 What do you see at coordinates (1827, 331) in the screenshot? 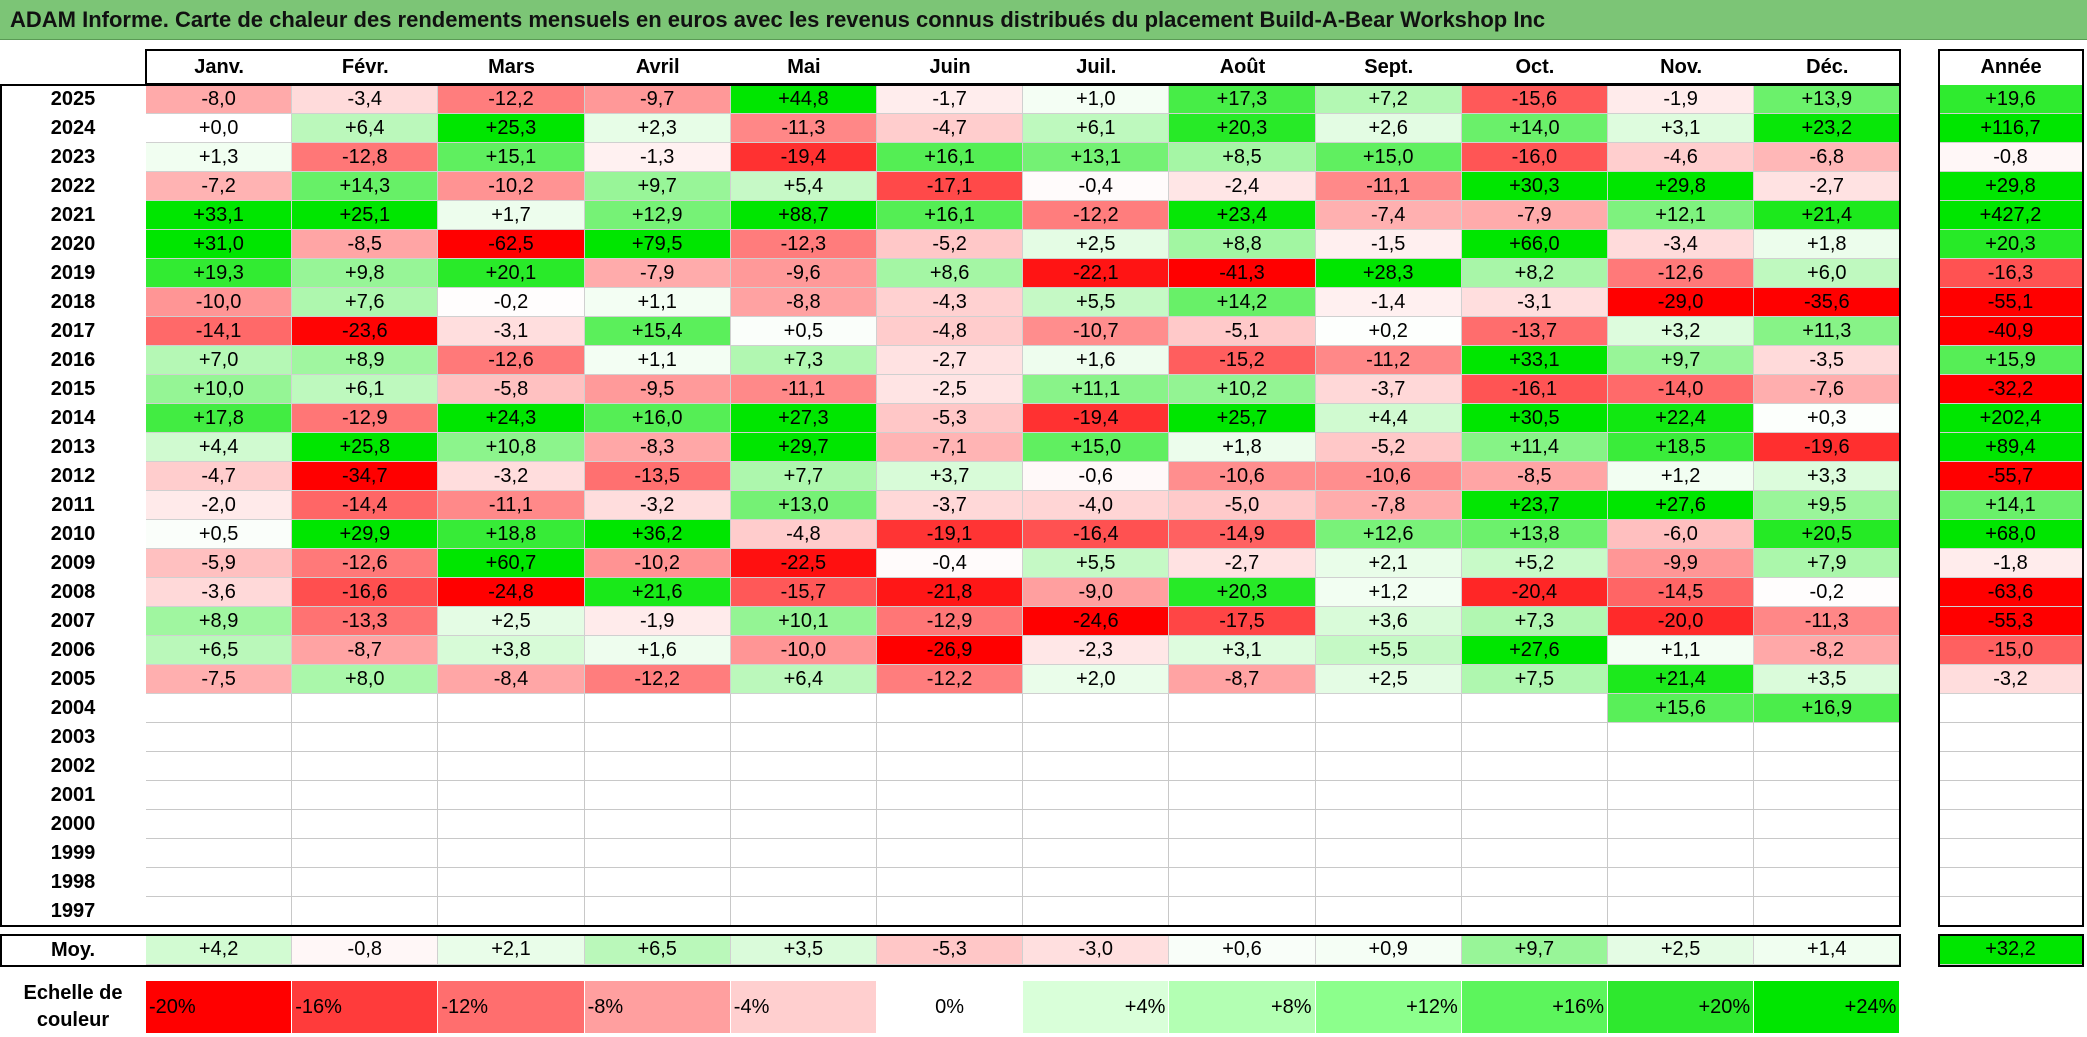
I see `heatmap-cell: +11,3` at bounding box center [1827, 331].